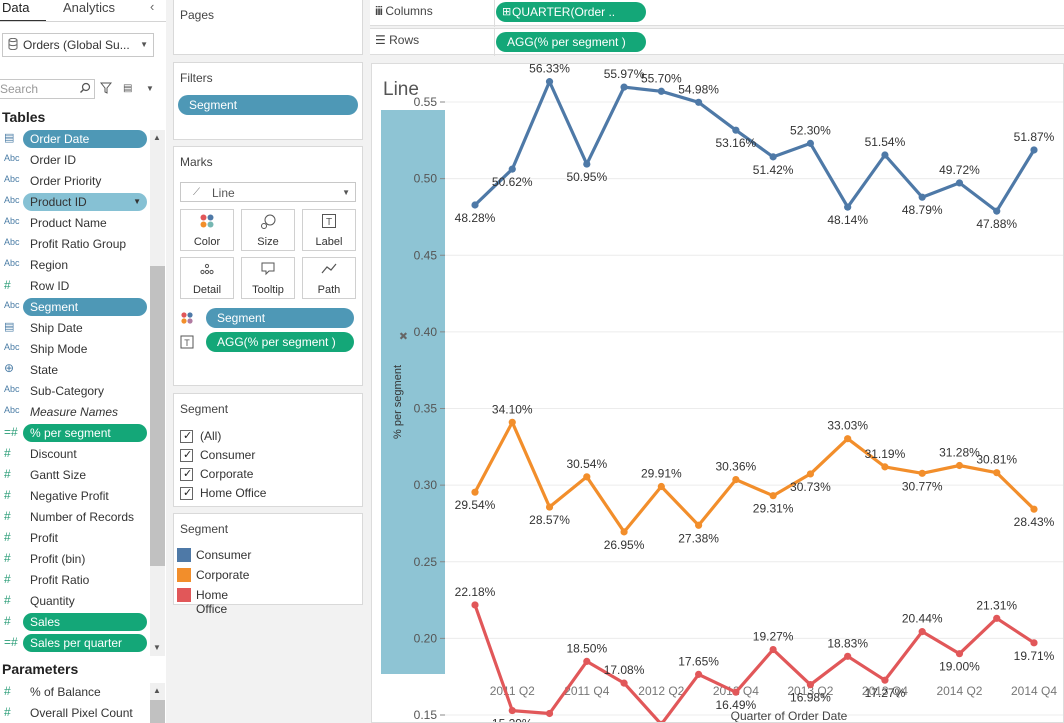  Describe the element at coordinates (74, 328) in the screenshot. I see `field-item: ▤ Ship Date` at that location.